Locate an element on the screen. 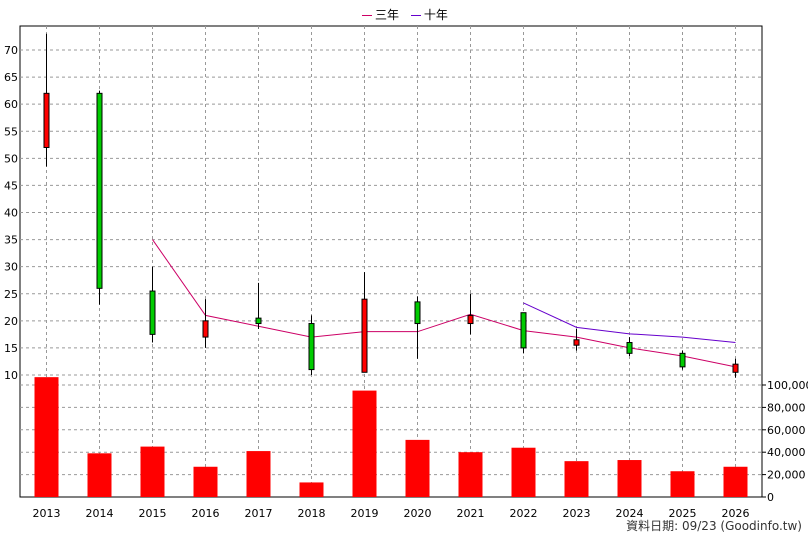  volume-tick-label: 80,000 is located at coordinates (786, 407).